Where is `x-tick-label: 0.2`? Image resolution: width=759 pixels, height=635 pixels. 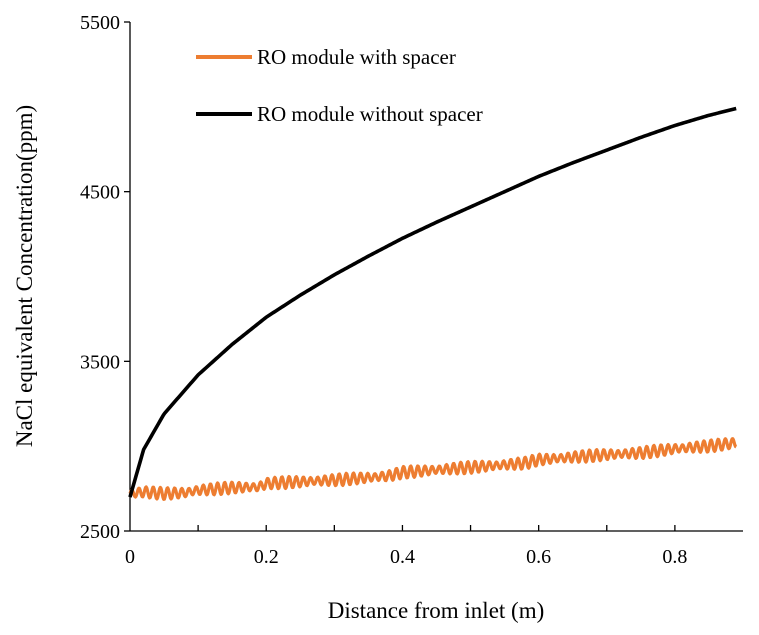 x-tick-label: 0.2 is located at coordinates (266, 557).